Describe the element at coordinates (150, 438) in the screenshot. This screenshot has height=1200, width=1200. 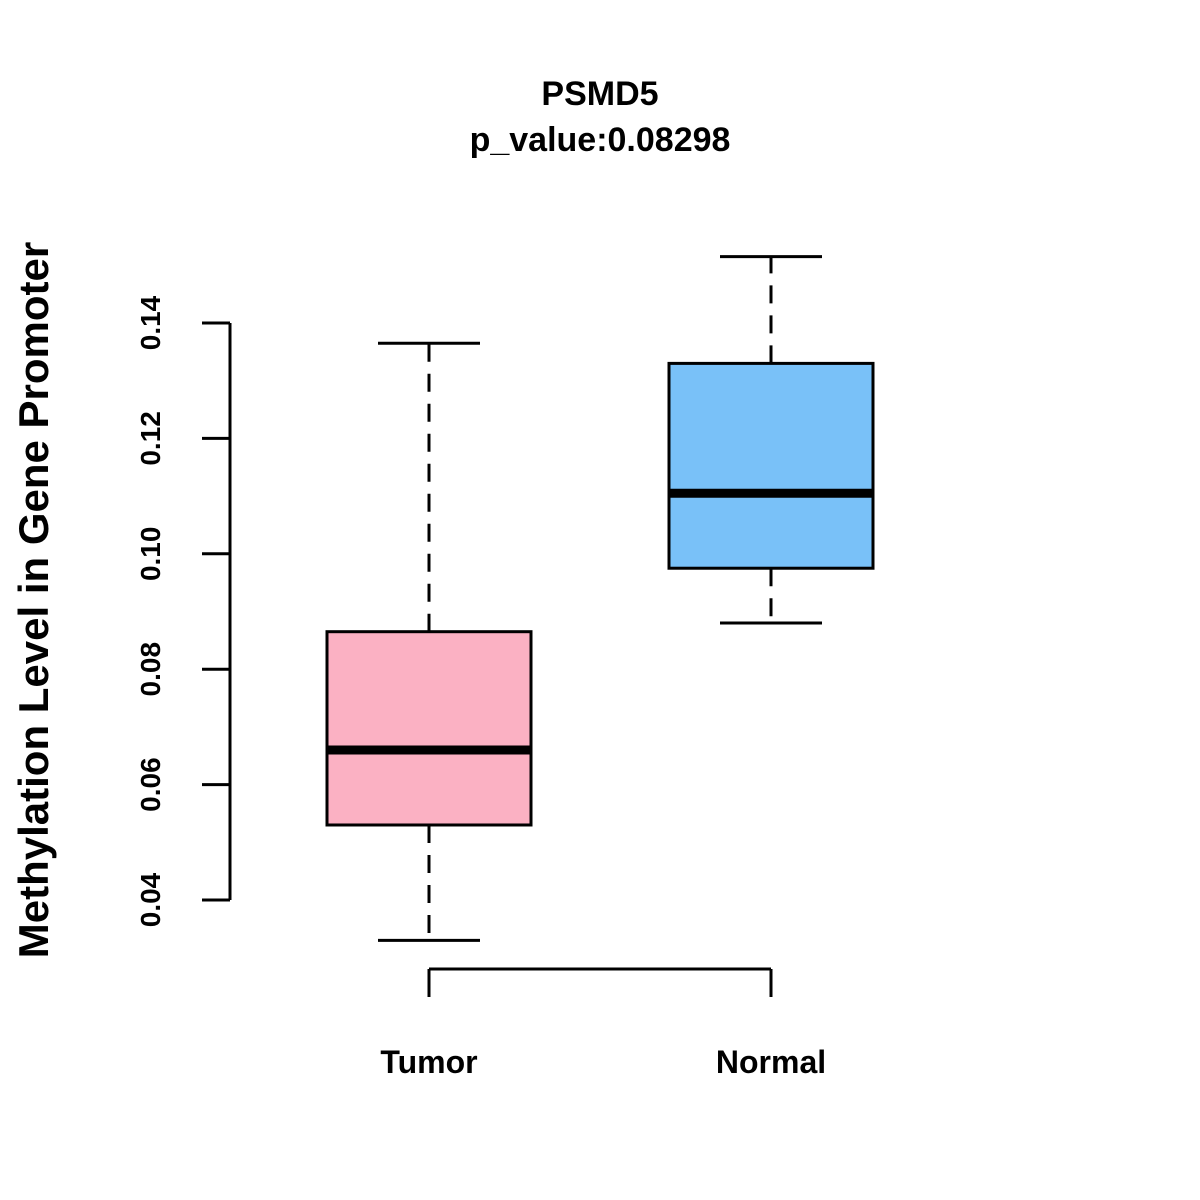
I see `y-tick-label: 0.12` at that location.